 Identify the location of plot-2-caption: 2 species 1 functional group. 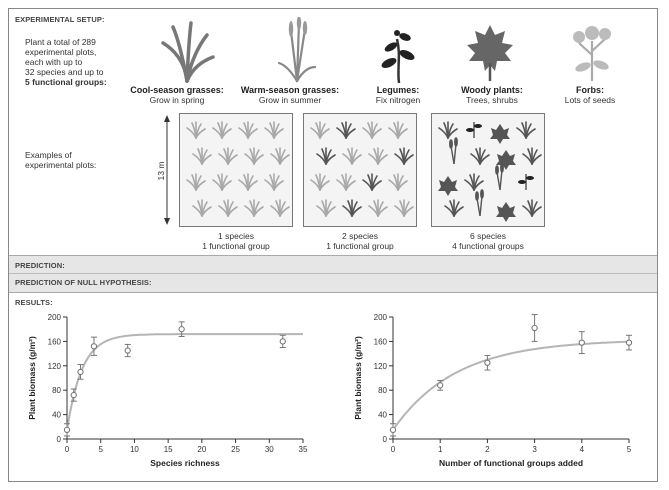
(360, 241).